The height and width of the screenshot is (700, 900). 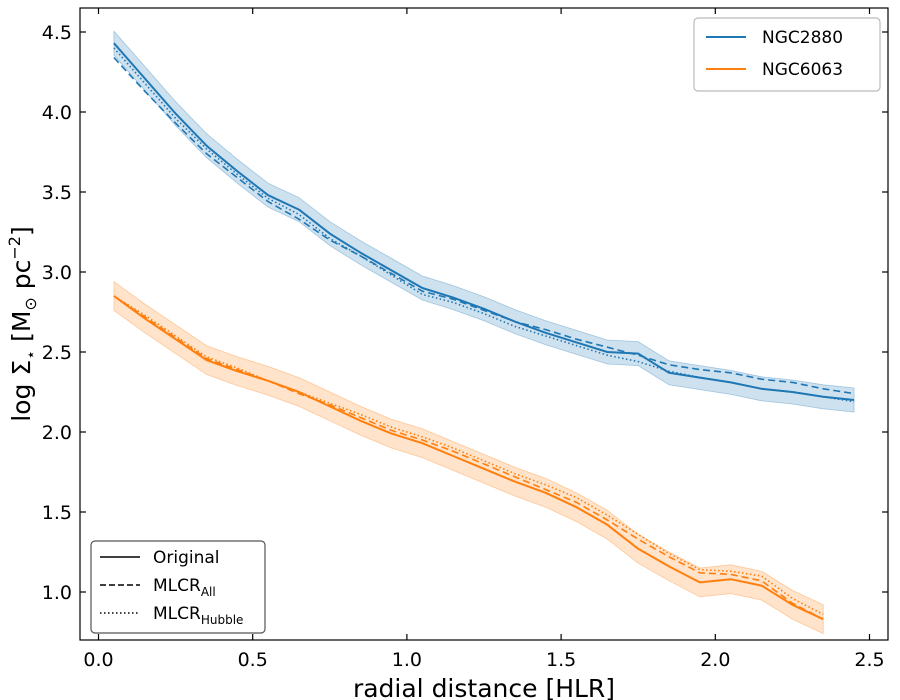 What do you see at coordinates (715, 660) in the screenshot?
I see `x-tick-label: 2.0` at bounding box center [715, 660].